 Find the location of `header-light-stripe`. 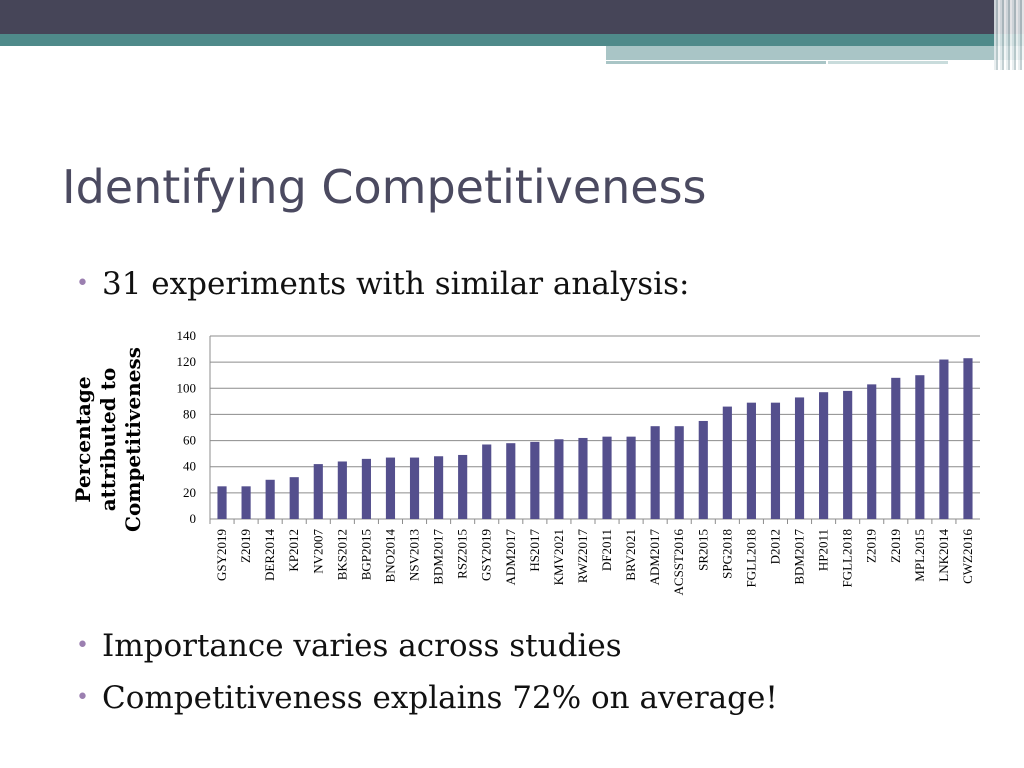

header-light-stripe is located at coordinates (815, 53).